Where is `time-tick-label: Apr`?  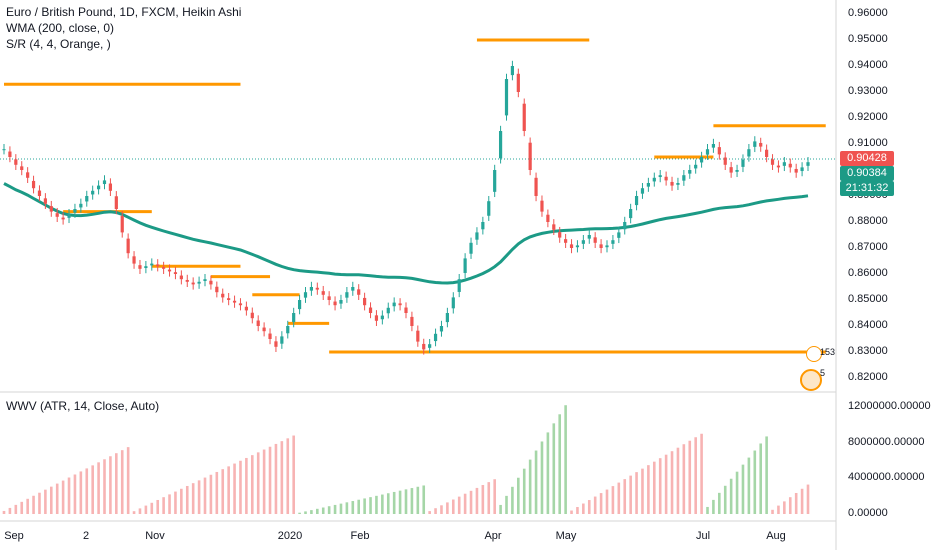 time-tick-label: Apr is located at coordinates (493, 536).